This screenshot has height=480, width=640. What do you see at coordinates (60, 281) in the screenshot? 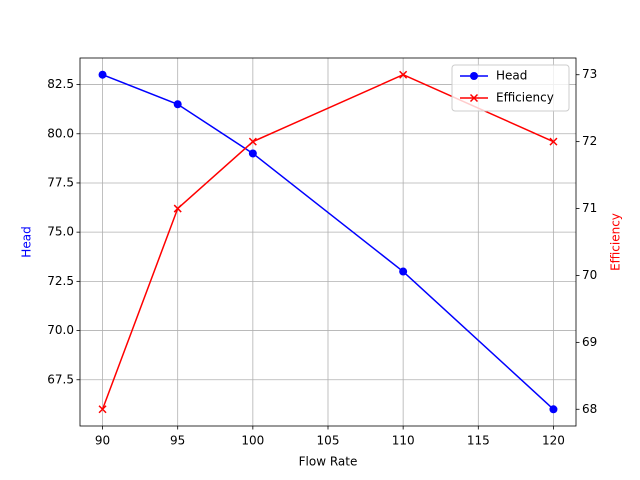
I see `y-tick-label: 72.5` at bounding box center [60, 281].